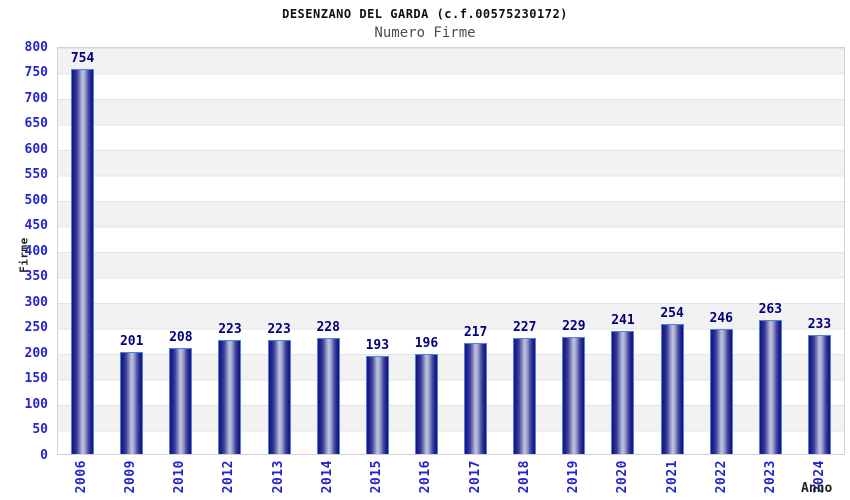 This screenshot has height=500, width=850. I want to click on x-axis-tick: 2019, so click(574, 480).